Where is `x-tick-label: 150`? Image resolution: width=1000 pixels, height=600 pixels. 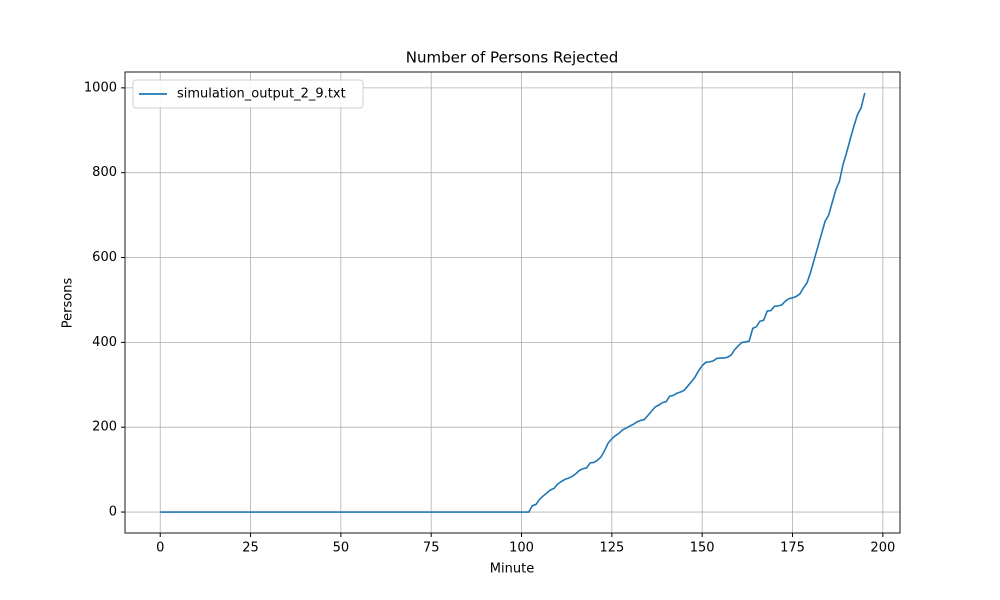 x-tick-label: 150 is located at coordinates (702, 548).